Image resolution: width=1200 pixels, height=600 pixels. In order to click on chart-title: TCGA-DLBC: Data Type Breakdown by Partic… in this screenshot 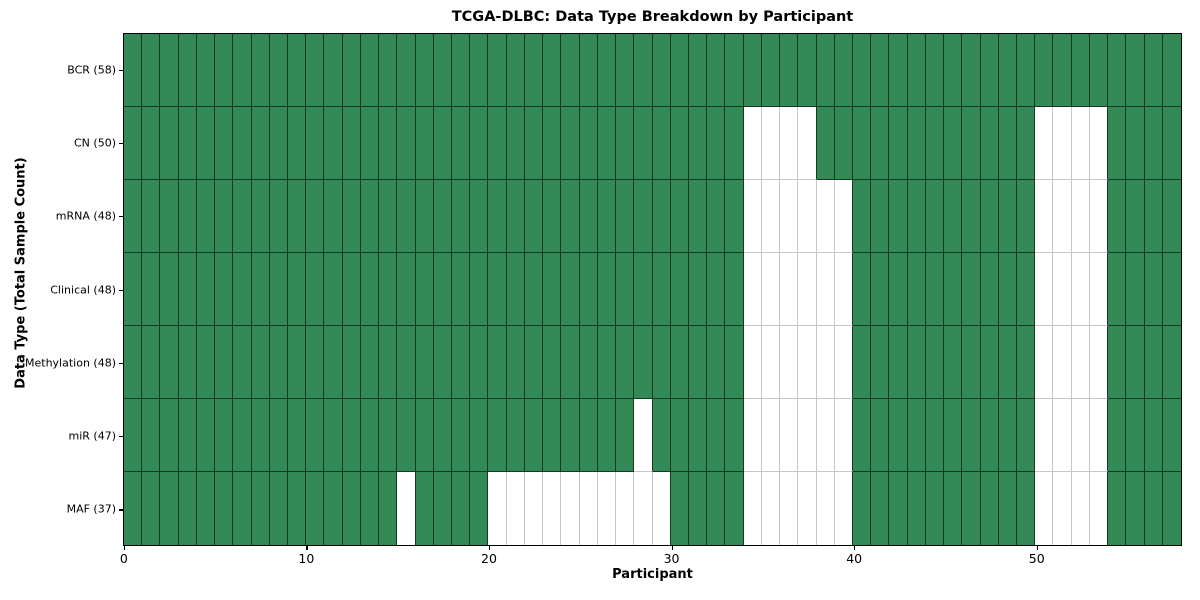, I will do `click(652, 17)`.